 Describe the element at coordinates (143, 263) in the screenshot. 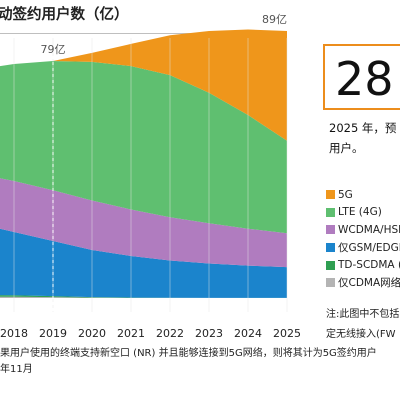

I see `area-series-gsm` at that location.